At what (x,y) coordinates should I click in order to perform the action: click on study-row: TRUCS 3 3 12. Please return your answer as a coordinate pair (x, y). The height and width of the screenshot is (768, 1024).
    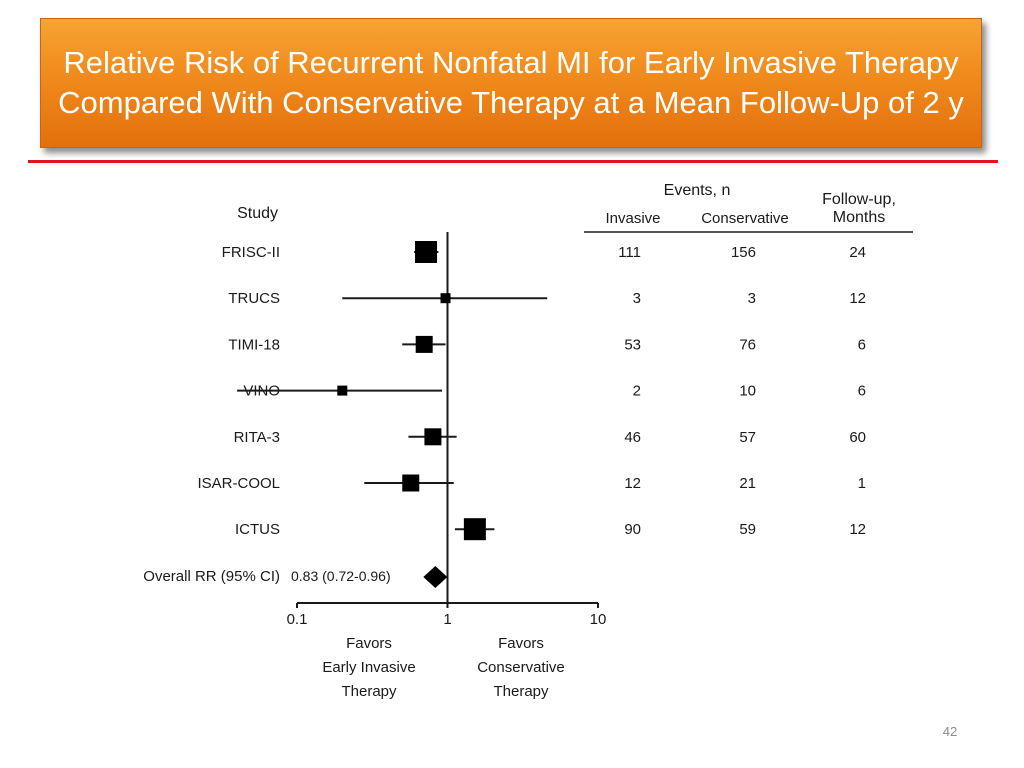
    Looking at the image, I should click on (547, 298).